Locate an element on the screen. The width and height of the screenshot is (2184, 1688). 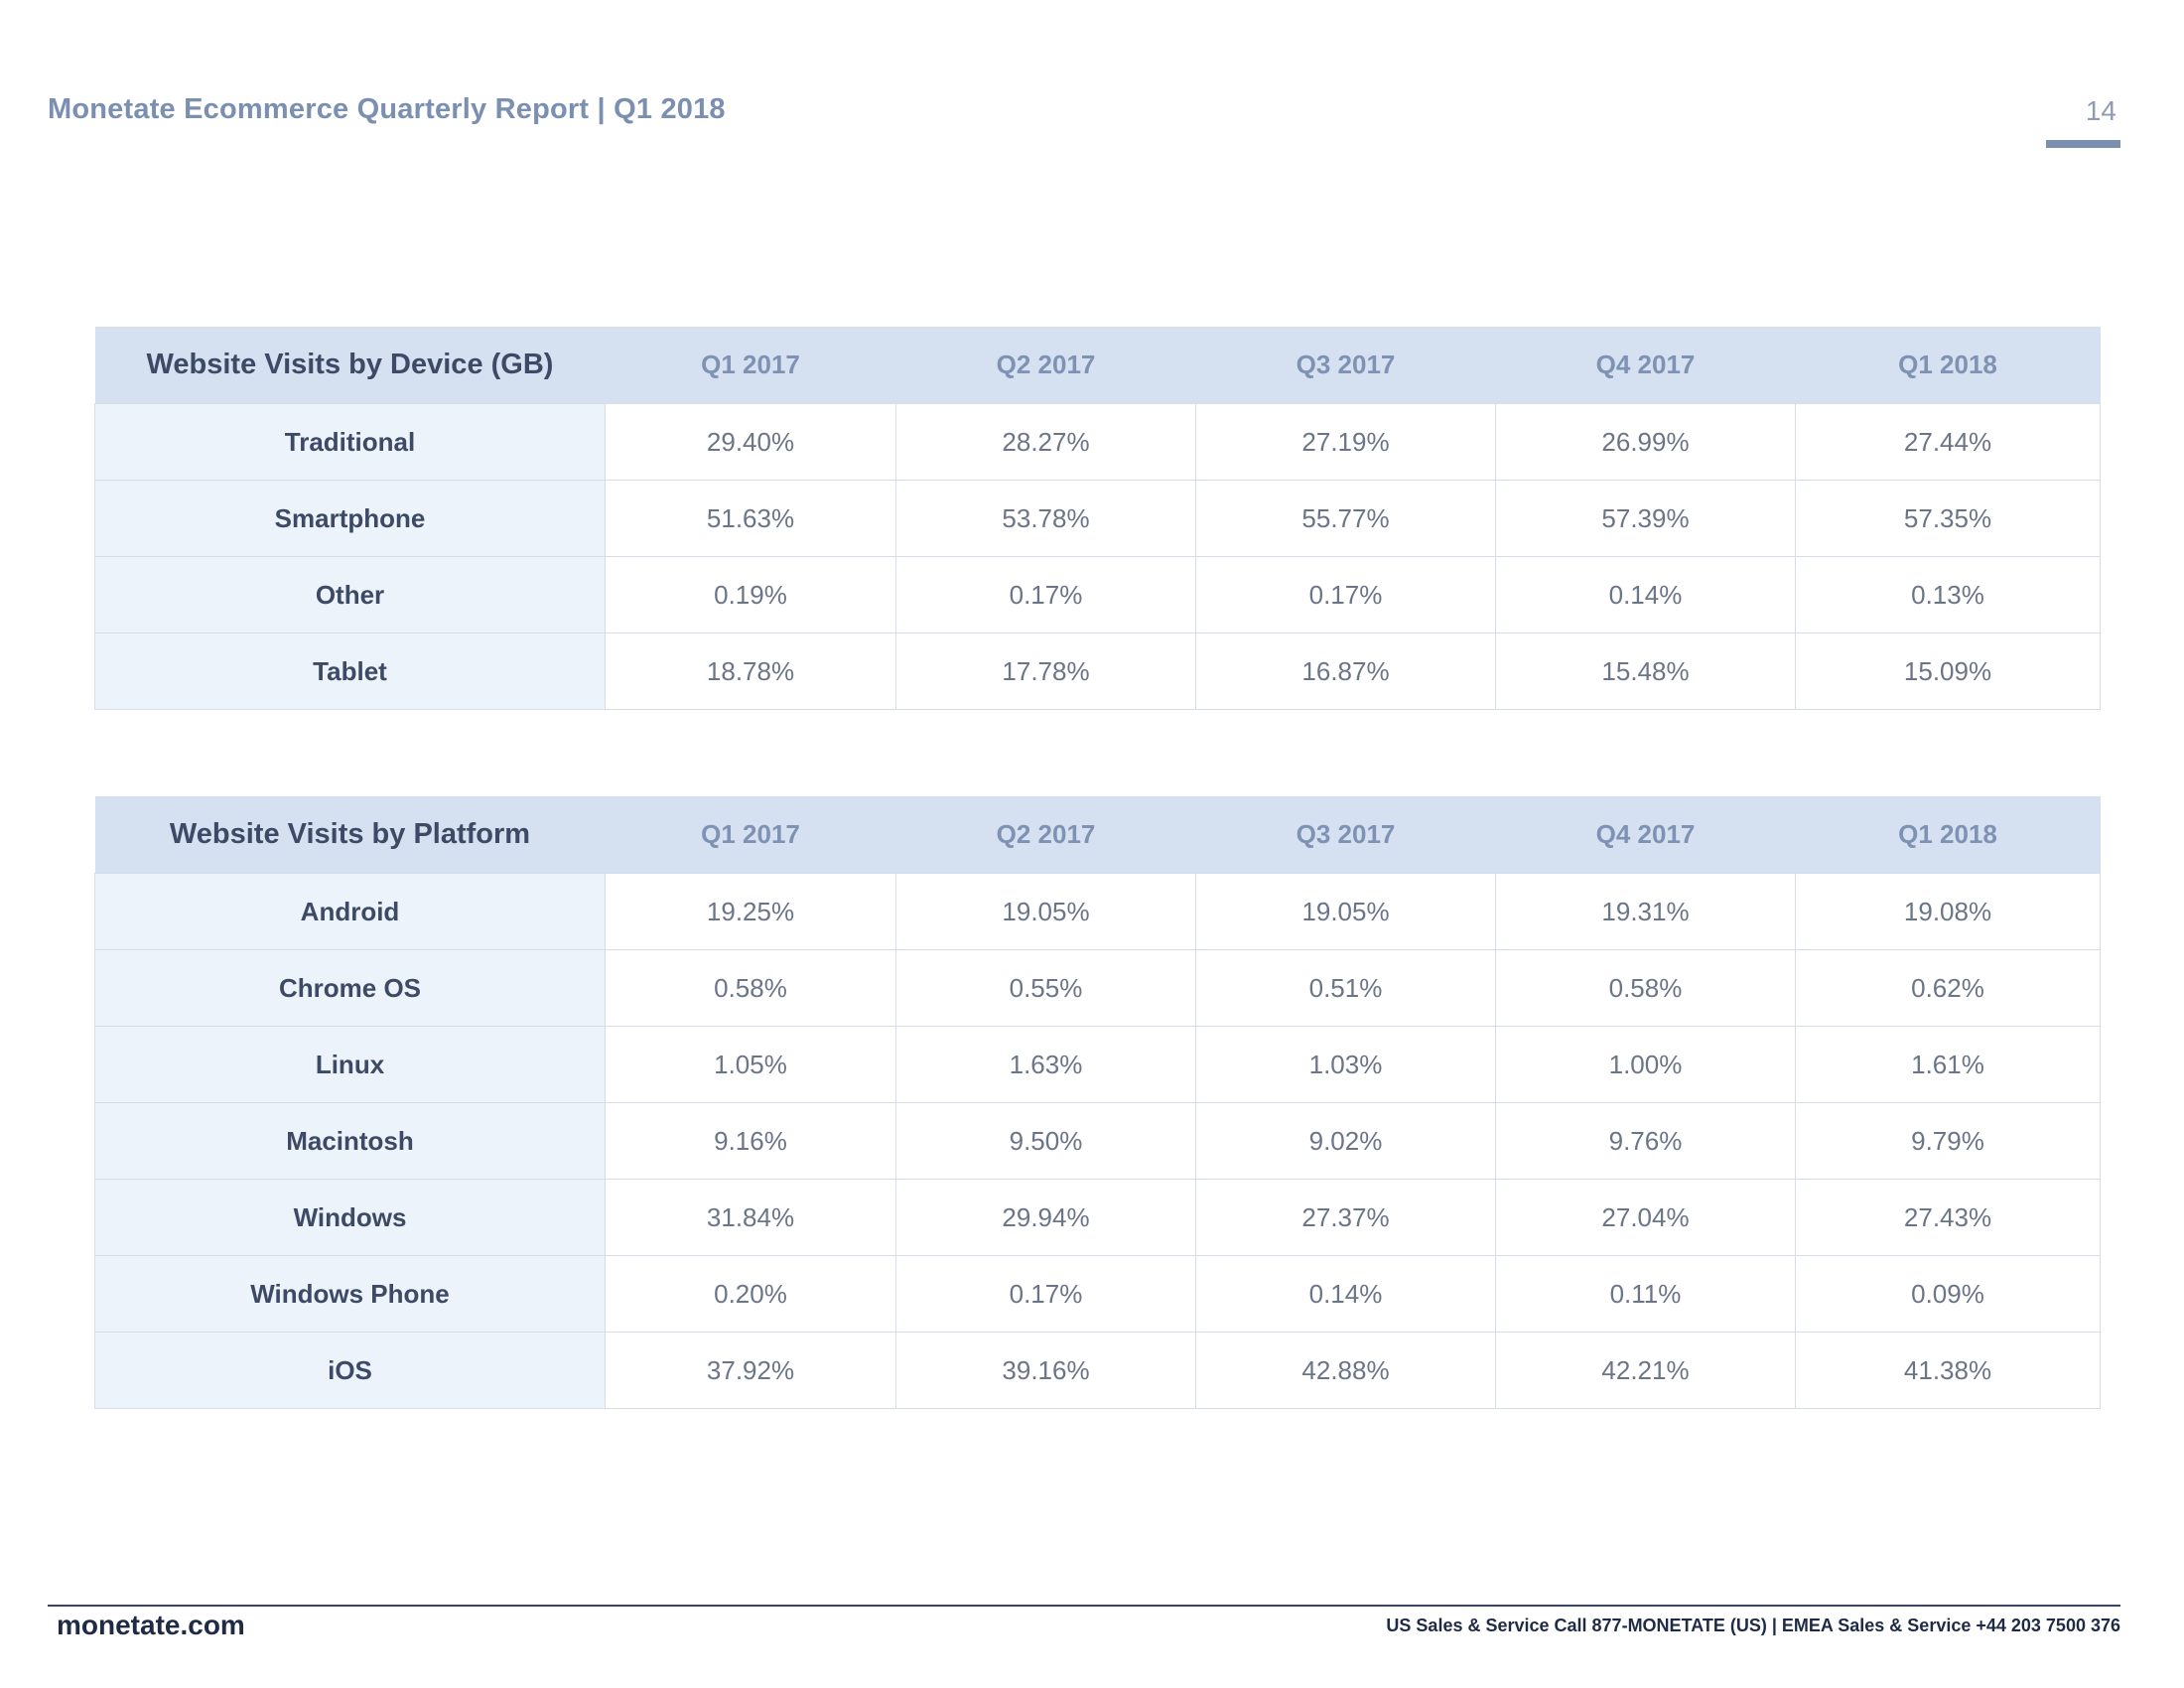
table-cell: 37.92% is located at coordinates (750, 1370).